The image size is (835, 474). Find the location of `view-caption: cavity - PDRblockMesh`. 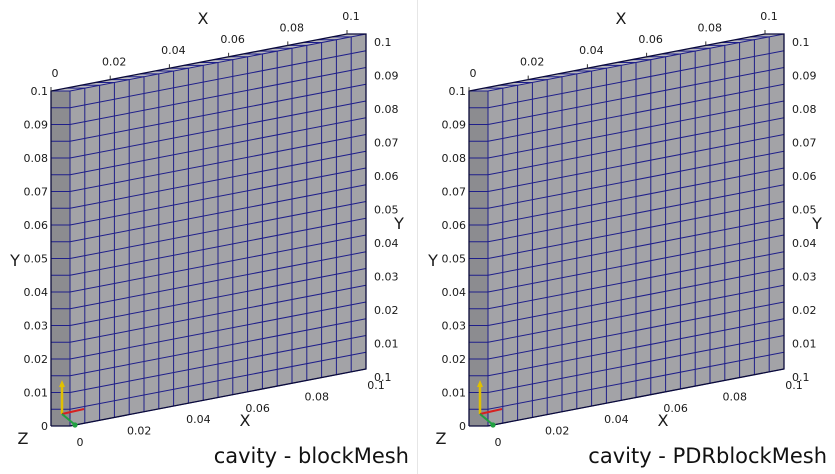

view-caption: cavity - PDRblockMesh is located at coordinates (707, 456).